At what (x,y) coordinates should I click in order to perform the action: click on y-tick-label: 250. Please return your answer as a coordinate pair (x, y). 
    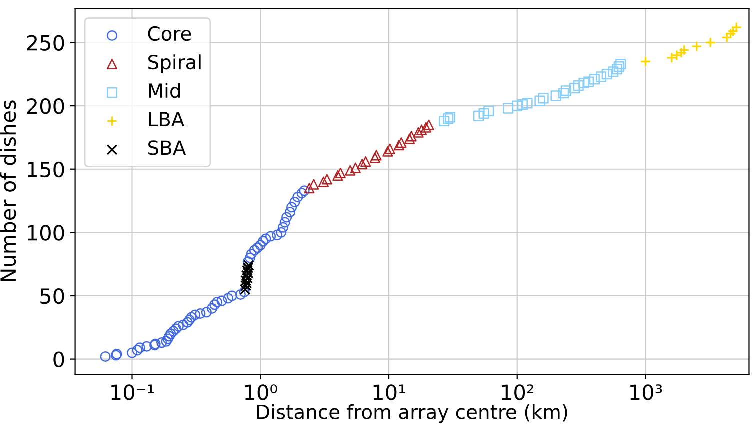
    Looking at the image, I should click on (45, 43).